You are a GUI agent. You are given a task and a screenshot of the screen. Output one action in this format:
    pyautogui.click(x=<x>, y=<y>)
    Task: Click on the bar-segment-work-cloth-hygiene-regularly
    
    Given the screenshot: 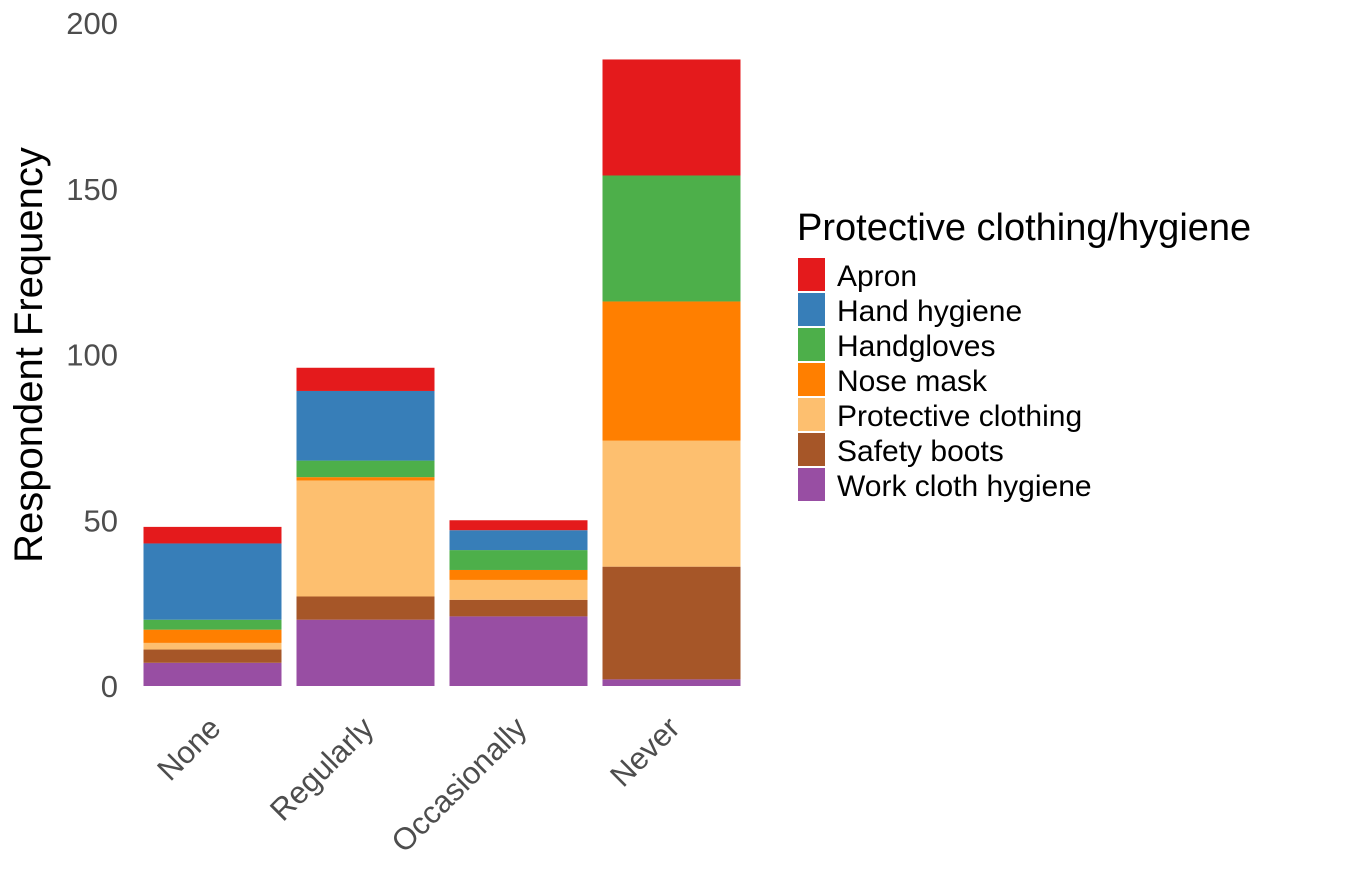 What is the action you would take?
    pyautogui.click(x=365, y=652)
    